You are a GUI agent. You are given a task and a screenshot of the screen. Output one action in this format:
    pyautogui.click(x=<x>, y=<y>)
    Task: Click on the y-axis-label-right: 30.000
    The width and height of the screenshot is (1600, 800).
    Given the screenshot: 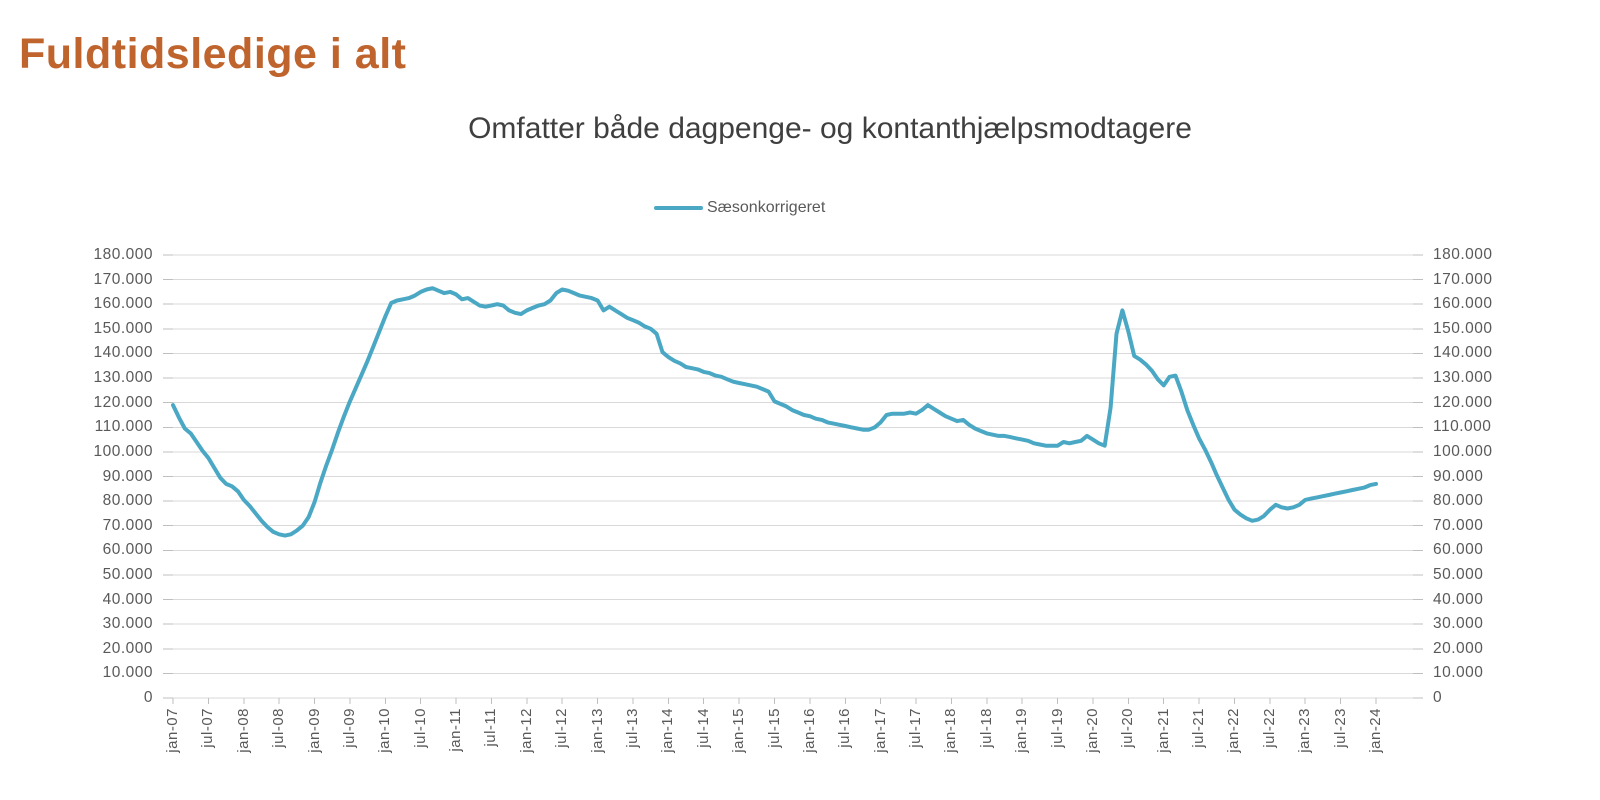 What is the action you would take?
    pyautogui.click(x=1458, y=624)
    